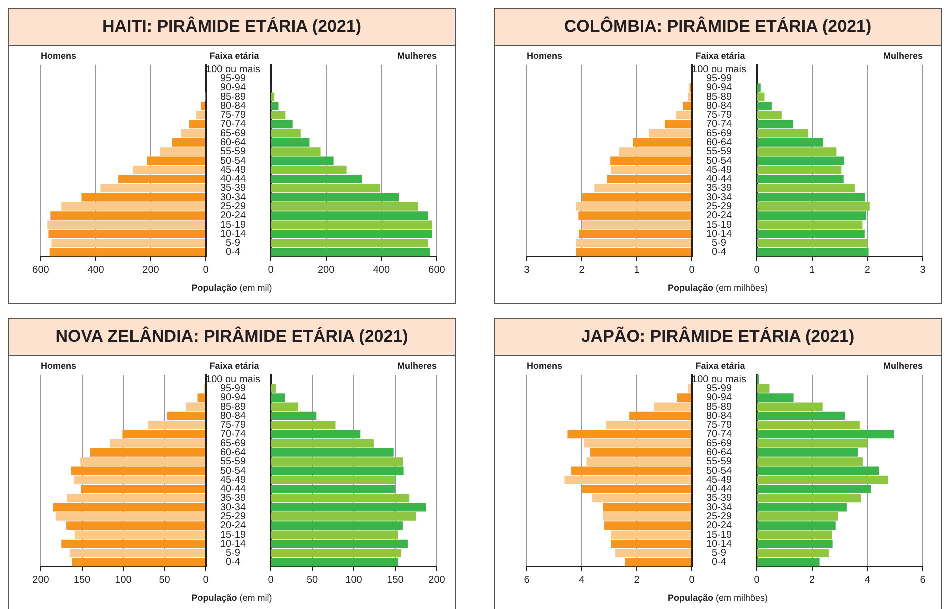  What do you see at coordinates (233, 134) in the screenshot?
I see `y-tick-label: 65-69` at bounding box center [233, 134].